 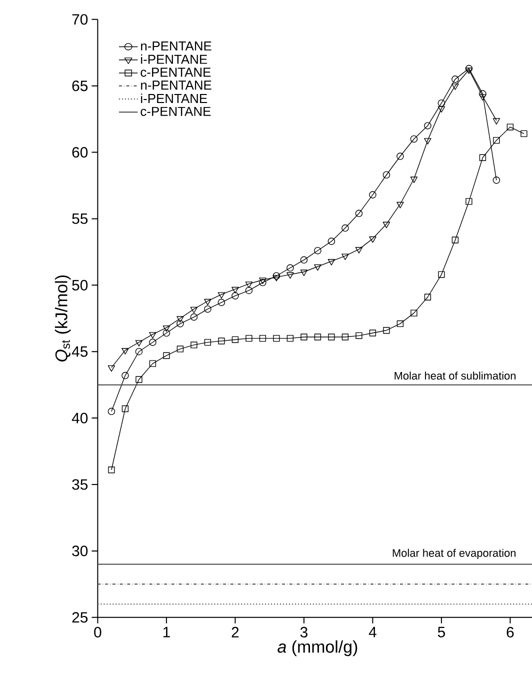 What do you see at coordinates (80, 219) in the screenshot?
I see `y-tick-label: 55` at bounding box center [80, 219].